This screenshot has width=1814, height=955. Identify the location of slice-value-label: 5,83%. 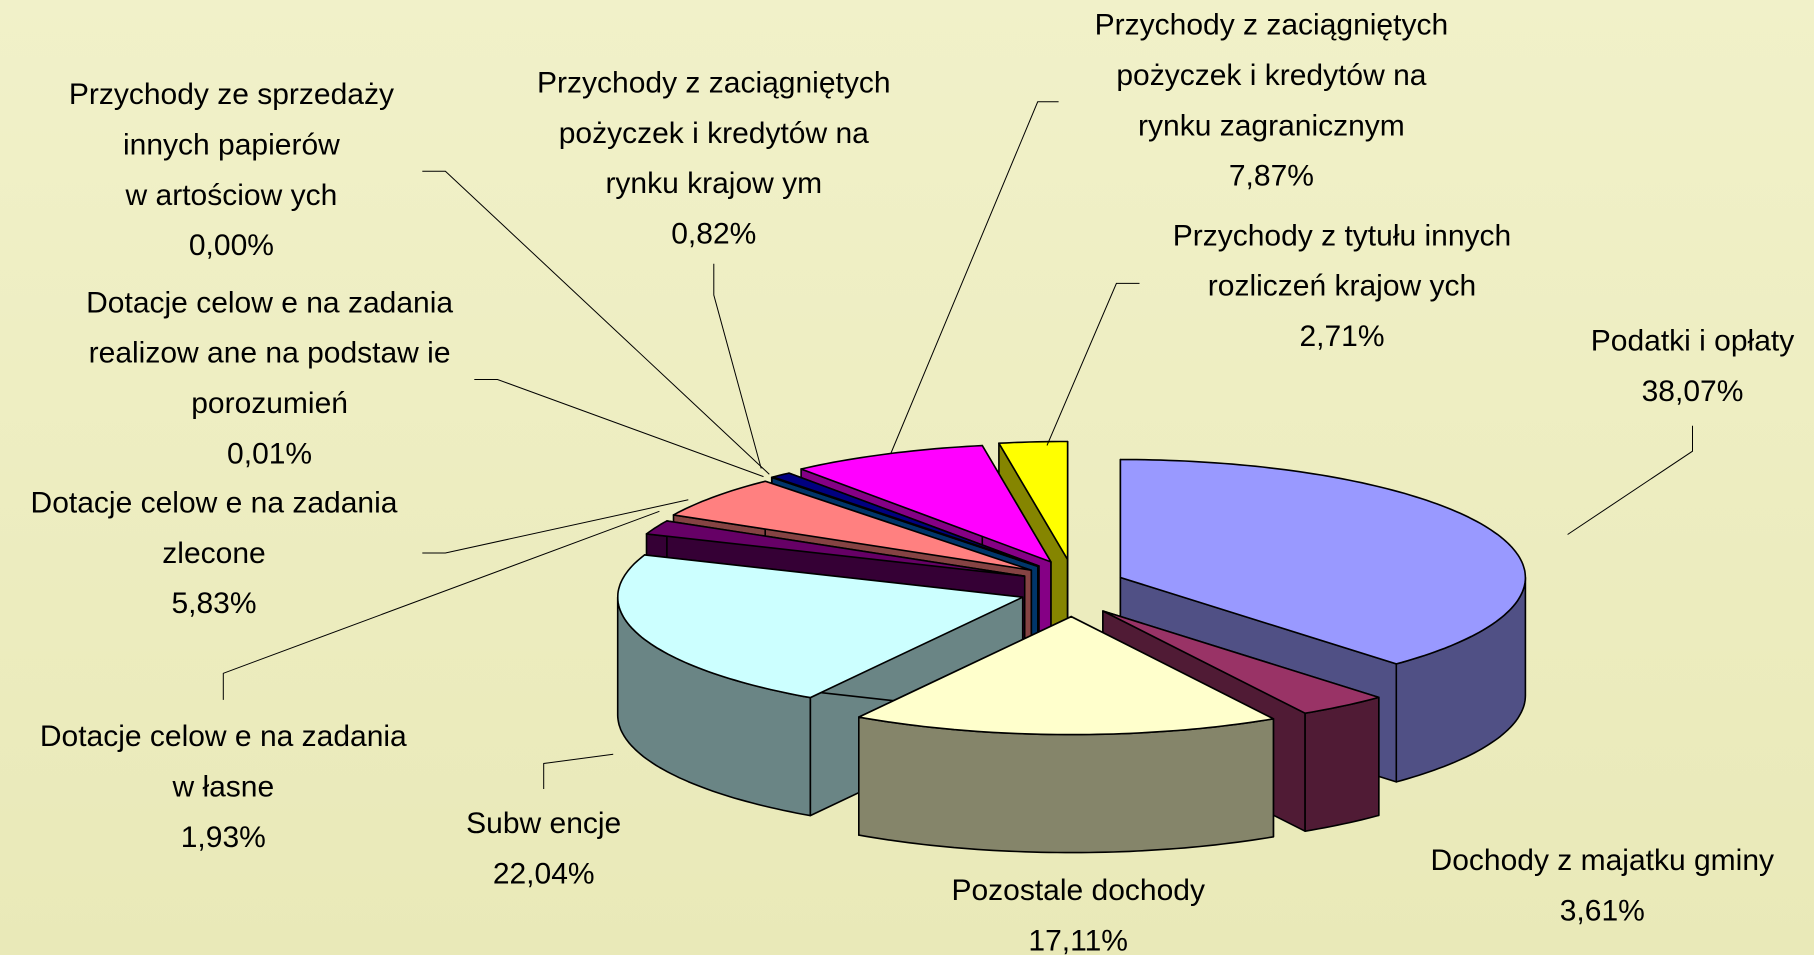
(213, 603).